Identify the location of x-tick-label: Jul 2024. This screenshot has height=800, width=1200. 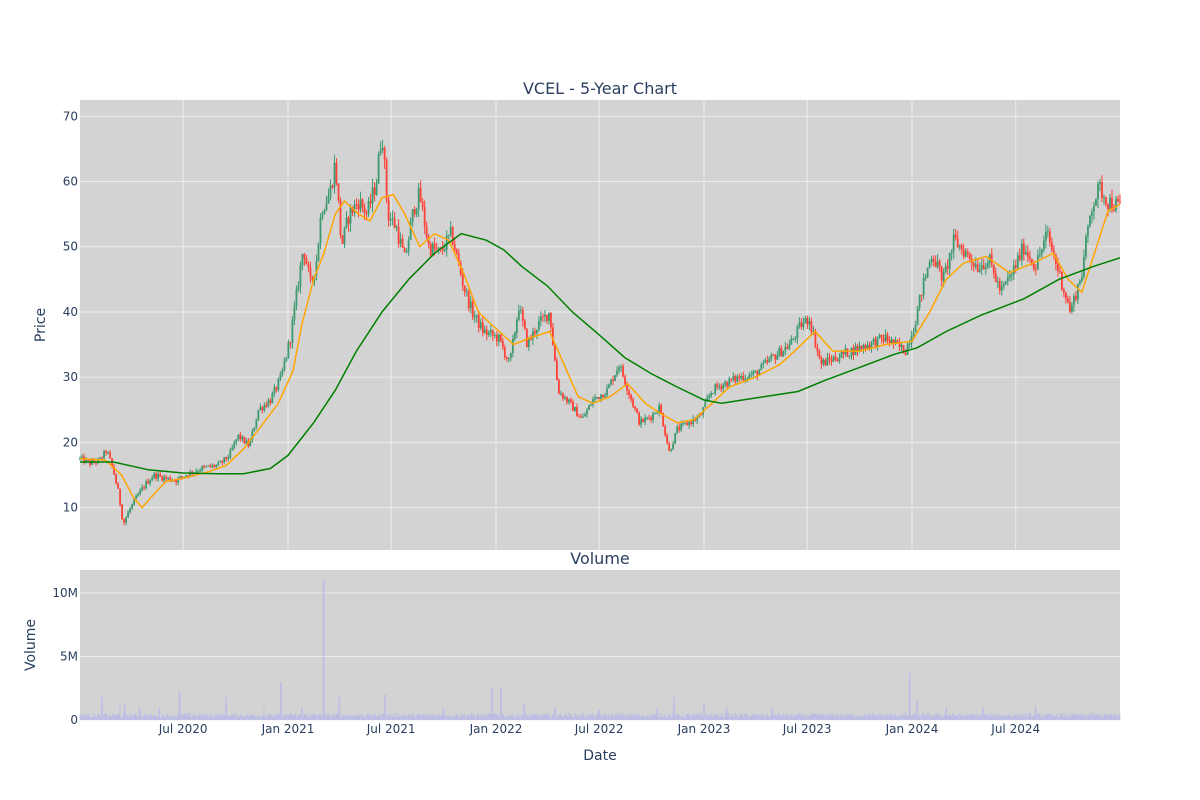
(1015, 729).